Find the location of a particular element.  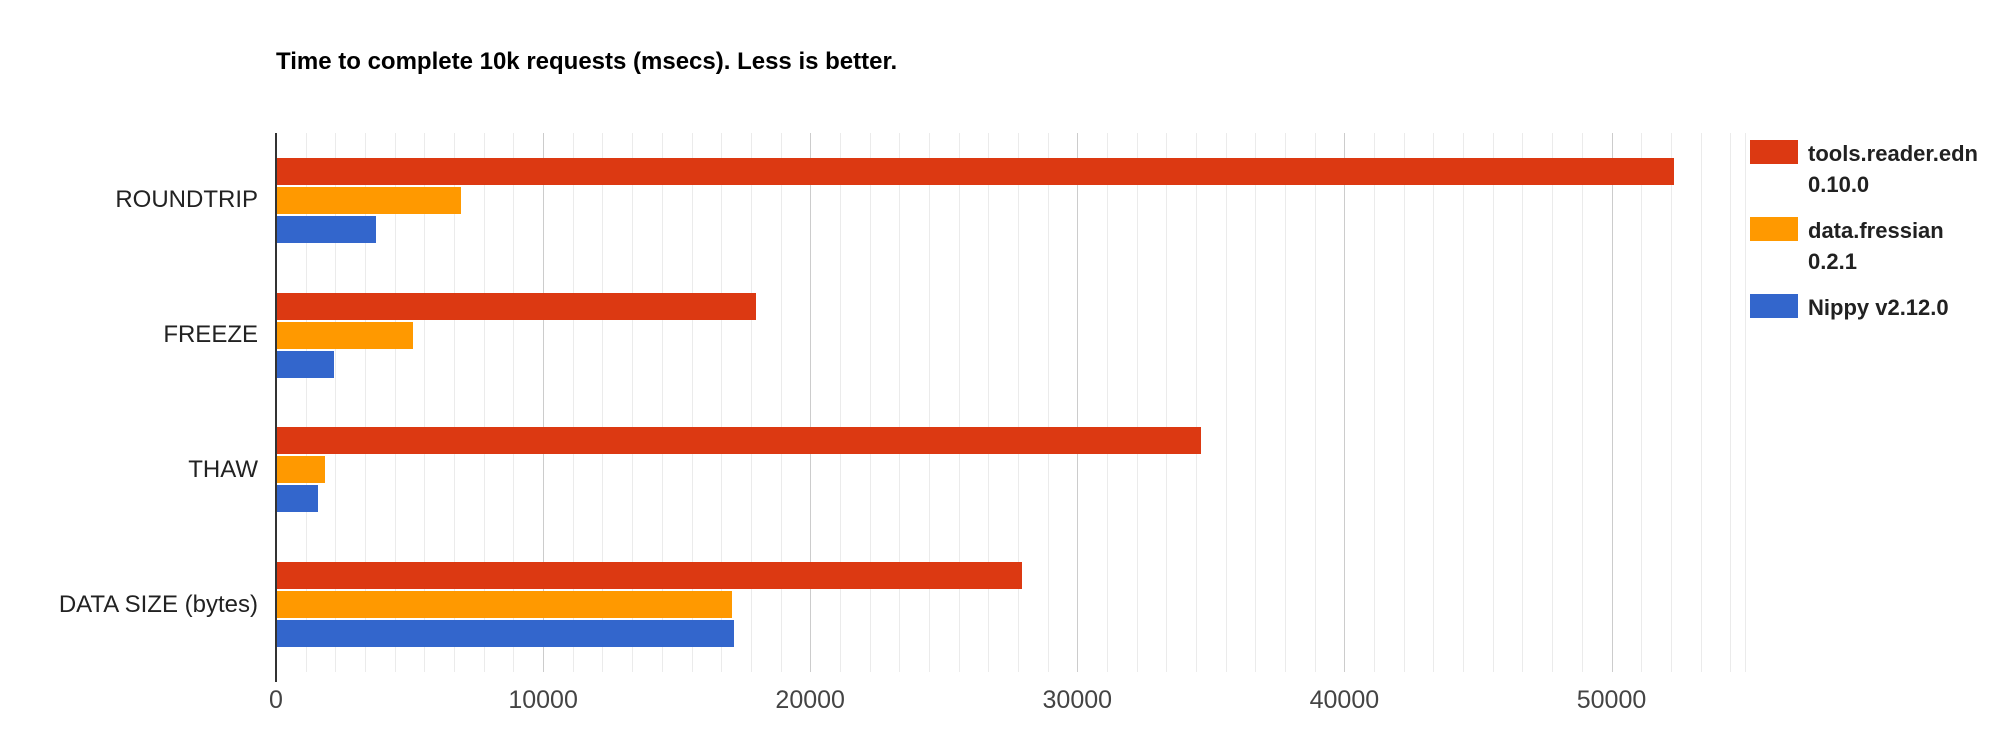

x-tick-label-50000: 50000 is located at coordinates (1611, 700).